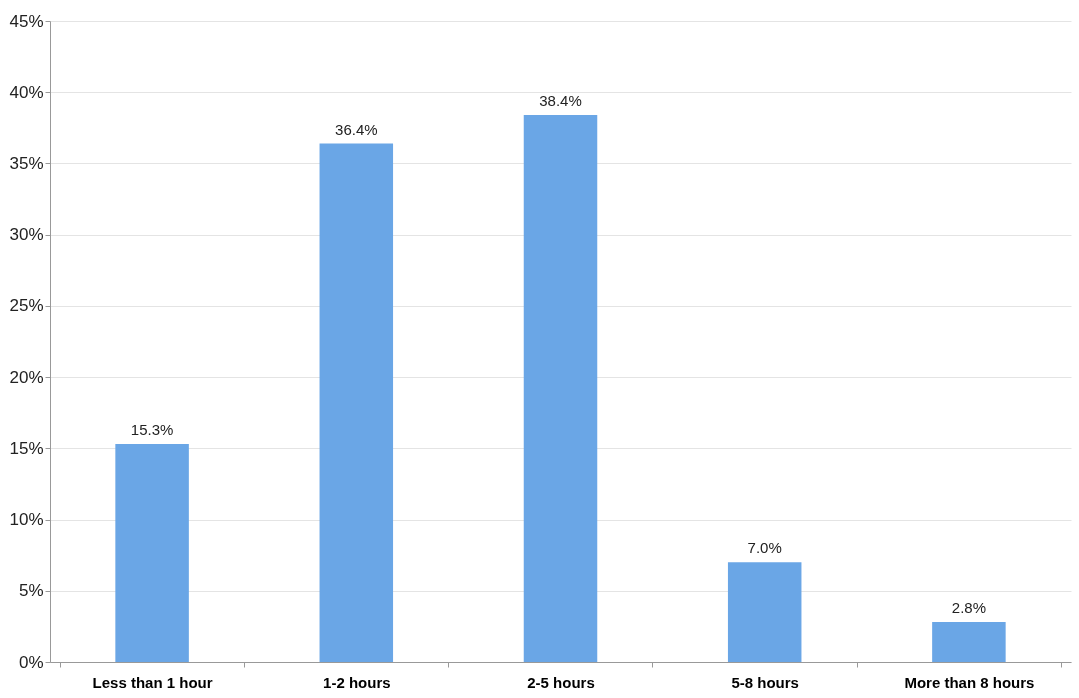 The image size is (1079, 698). What do you see at coordinates (152, 682) in the screenshot?
I see `x-tick-label: Less than 1 hour` at bounding box center [152, 682].